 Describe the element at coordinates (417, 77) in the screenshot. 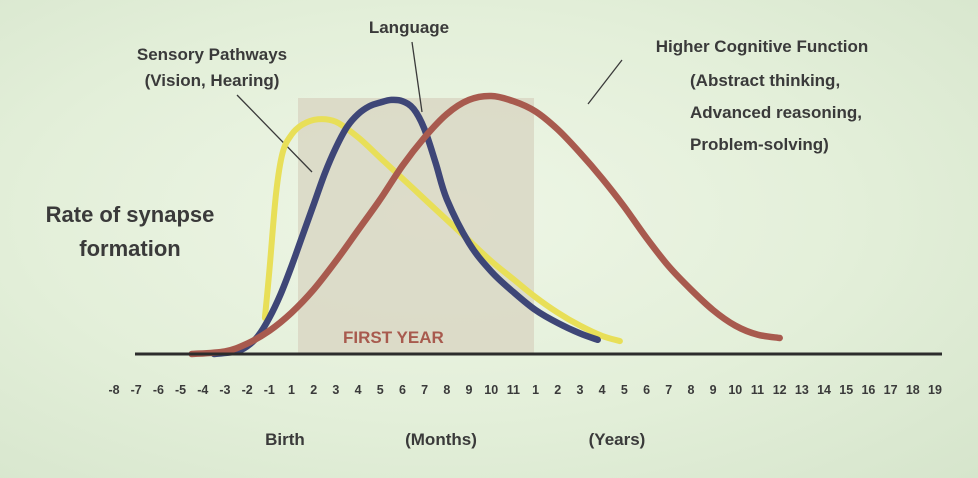

I see `language-pointer-line` at that location.